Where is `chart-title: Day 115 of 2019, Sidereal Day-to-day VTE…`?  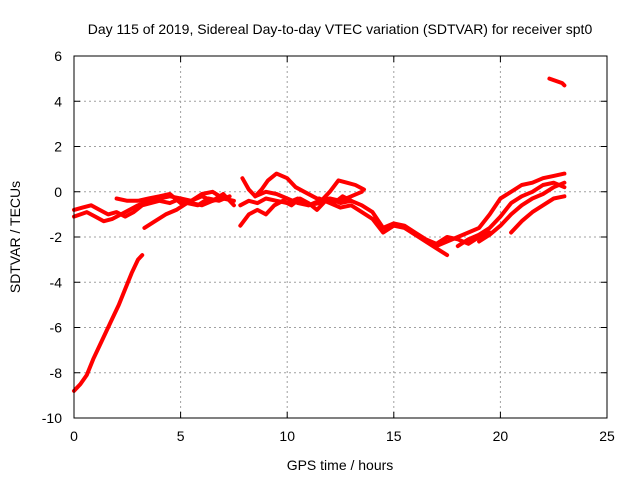 chart-title: Day 115 of 2019, Sidereal Day-to-day VTE… is located at coordinates (340, 29).